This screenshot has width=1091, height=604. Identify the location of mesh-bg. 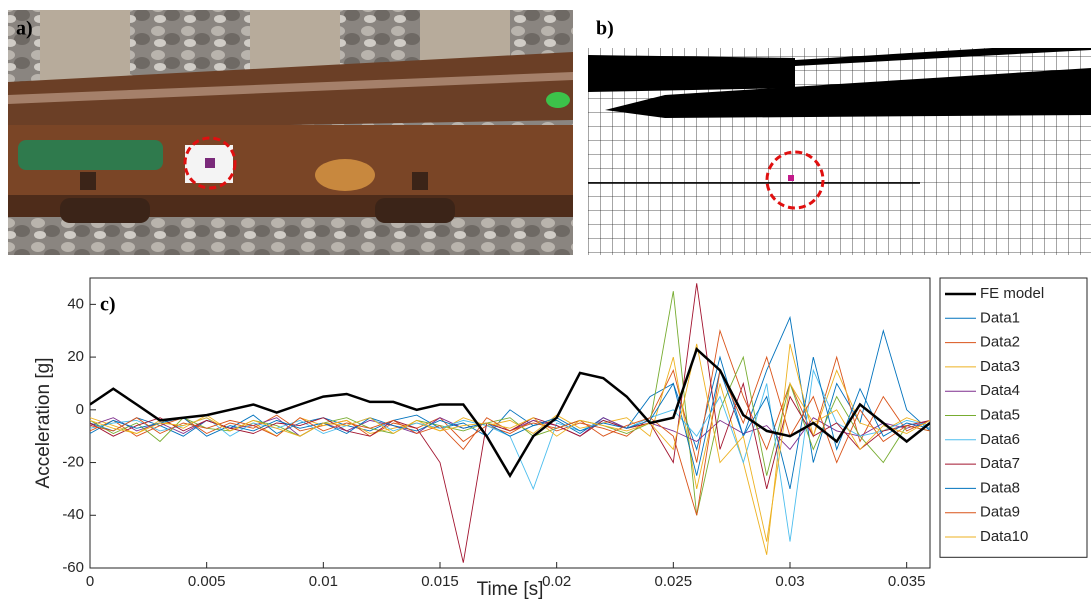
(839, 29).